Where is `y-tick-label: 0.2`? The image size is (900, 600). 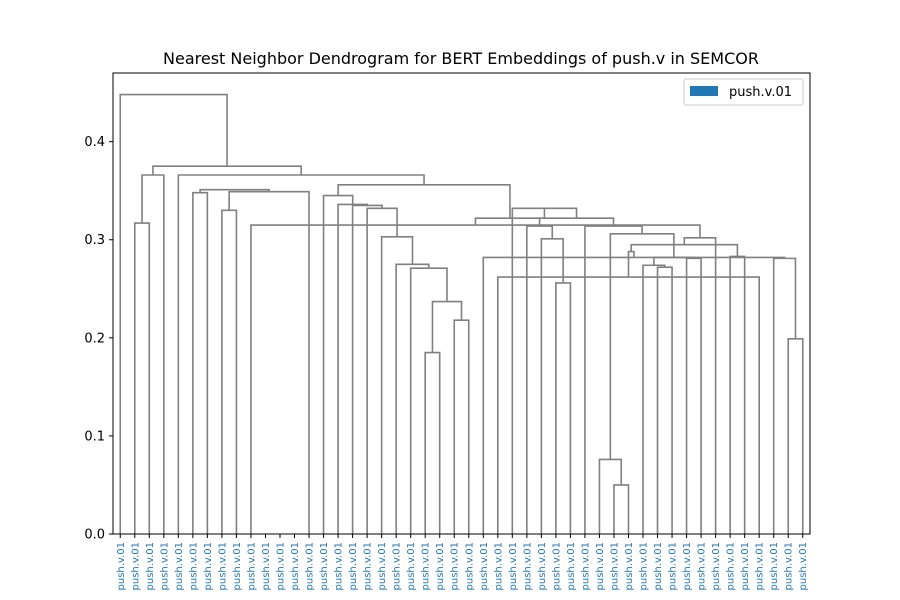 y-tick-label: 0.2 is located at coordinates (94, 338).